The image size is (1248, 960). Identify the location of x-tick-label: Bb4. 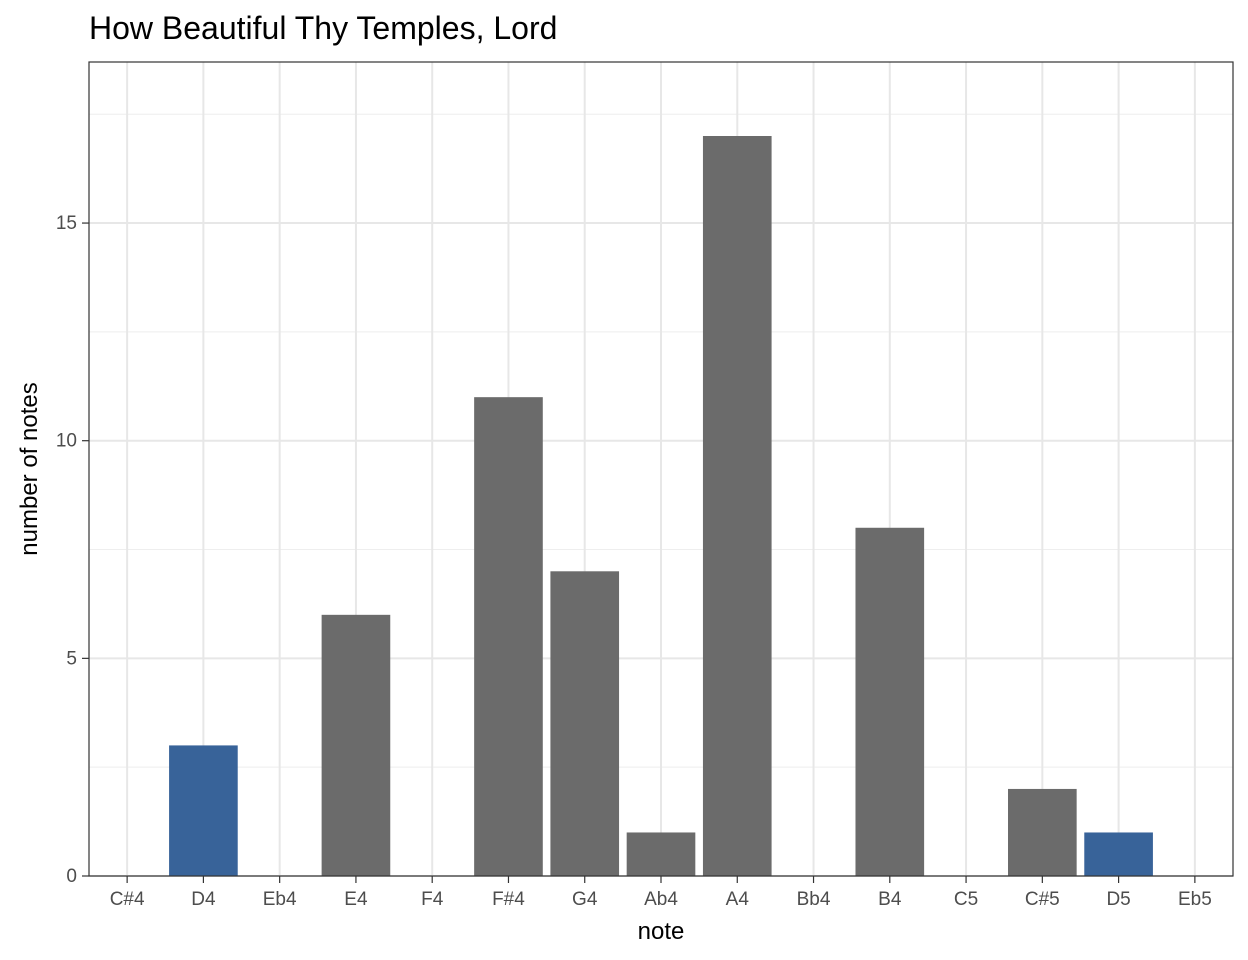
(814, 899).